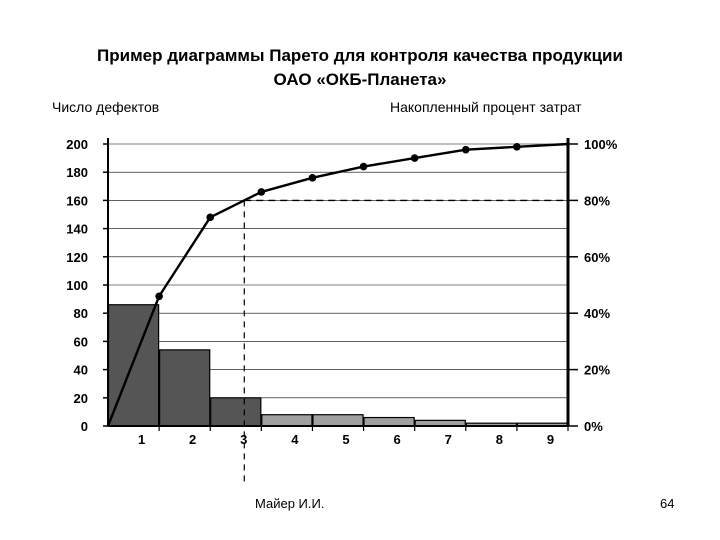 The height and width of the screenshot is (540, 720). I want to click on right-tick-label-60: 60%, so click(597, 257).